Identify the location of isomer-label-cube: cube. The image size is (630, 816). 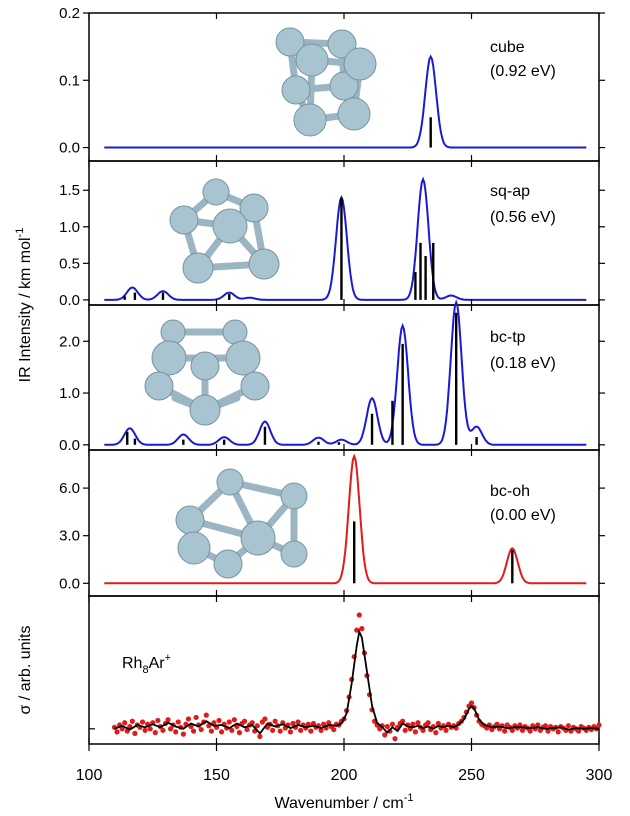
(507, 47).